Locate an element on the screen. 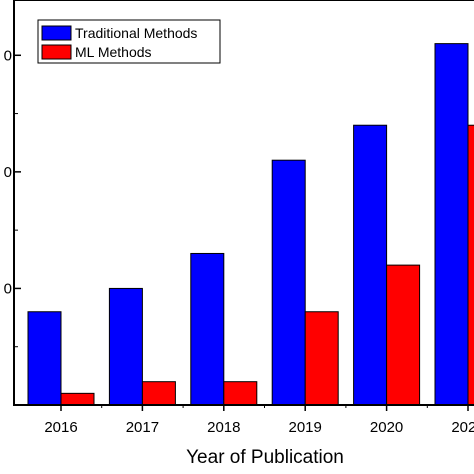 The image size is (474, 474). x-axis: 2016 2017 2018 2019 2020 2021 is located at coordinates (259, 420).